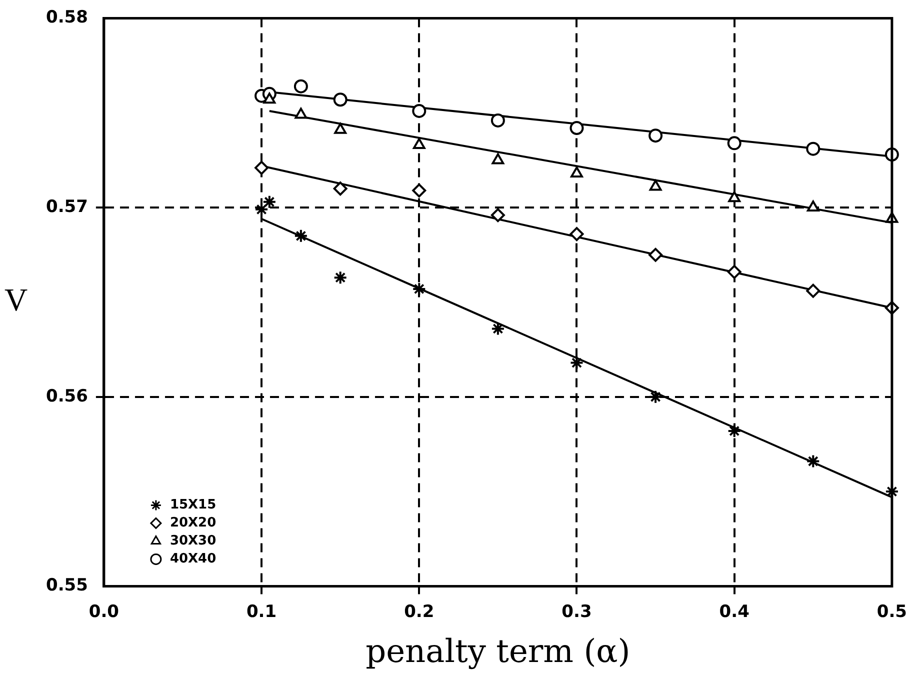 The height and width of the screenshot is (681, 915). What do you see at coordinates (419, 612) in the screenshot?
I see `x-tick-label: 0.2` at bounding box center [419, 612].